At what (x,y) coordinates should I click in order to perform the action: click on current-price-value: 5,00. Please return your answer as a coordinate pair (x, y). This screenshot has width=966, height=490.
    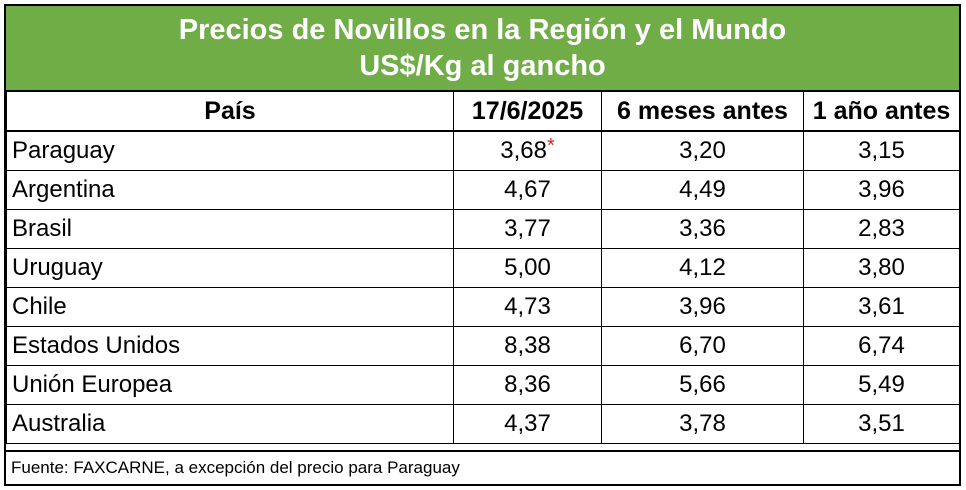
    Looking at the image, I should click on (527, 267).